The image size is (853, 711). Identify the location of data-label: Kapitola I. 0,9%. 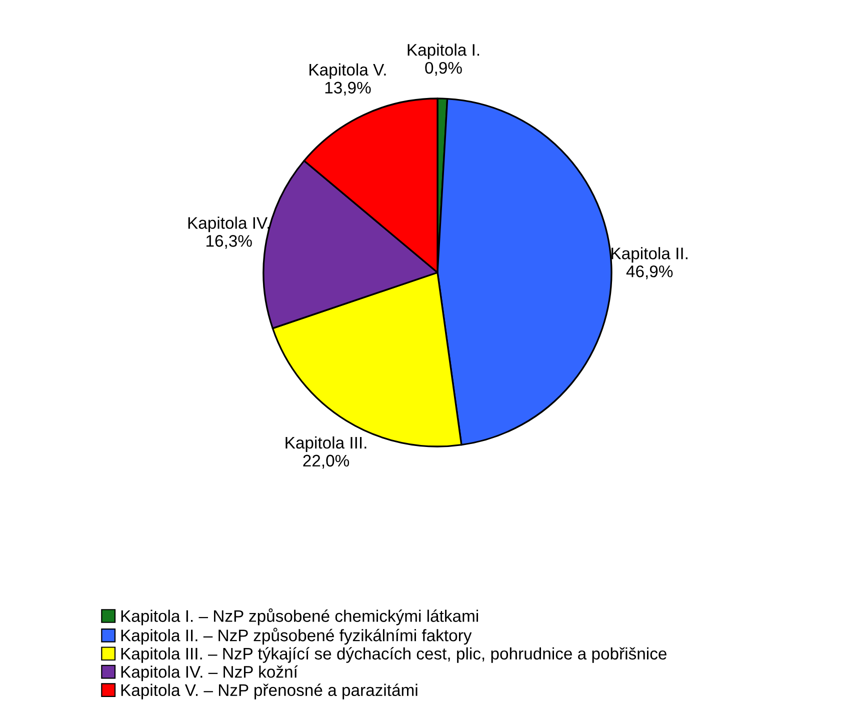
(444, 60).